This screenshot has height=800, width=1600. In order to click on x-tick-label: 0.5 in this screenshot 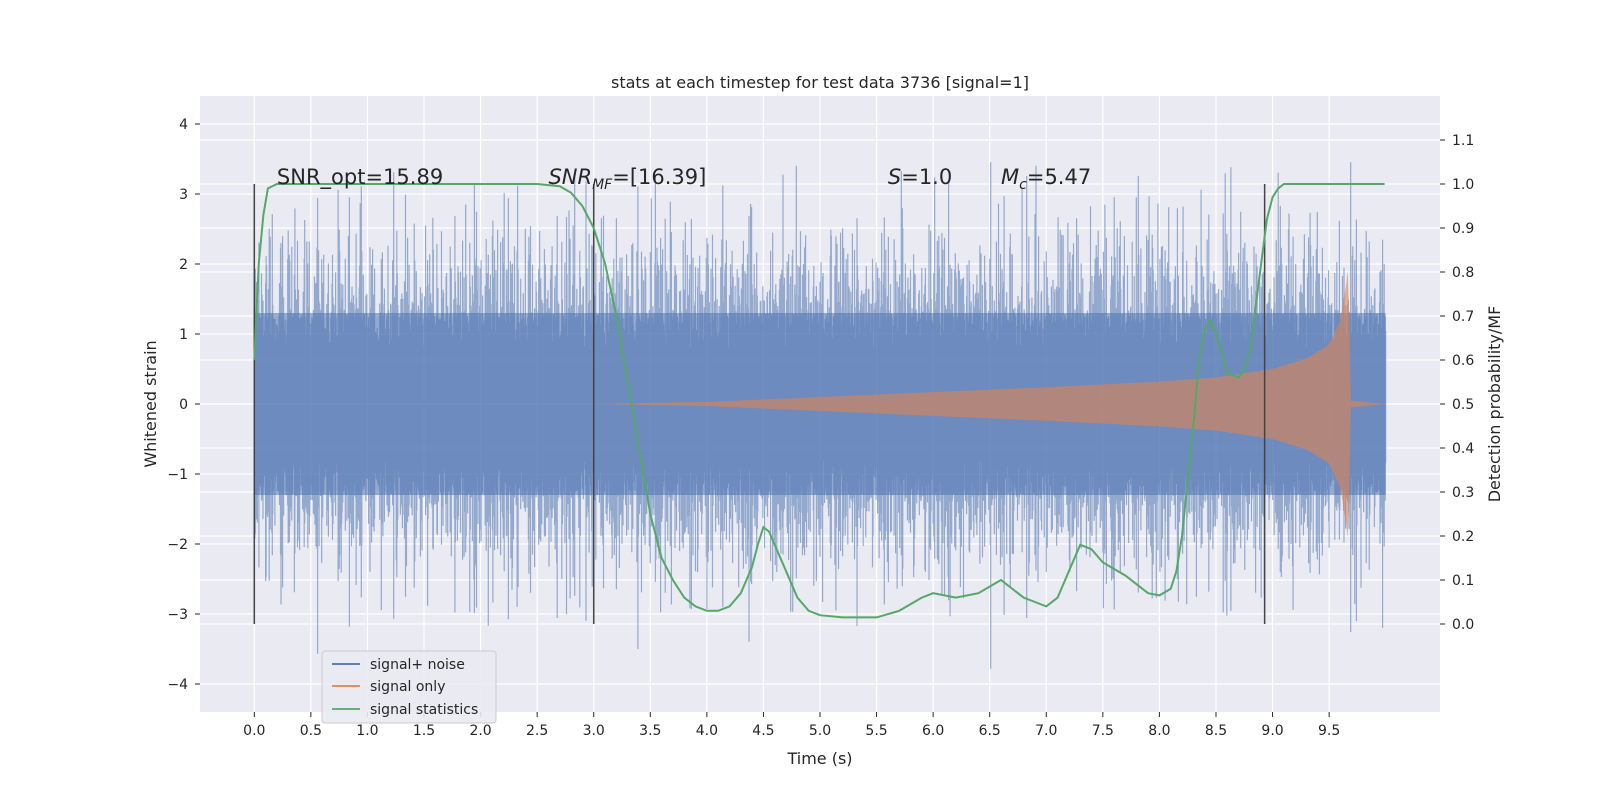, I will do `click(311, 731)`.